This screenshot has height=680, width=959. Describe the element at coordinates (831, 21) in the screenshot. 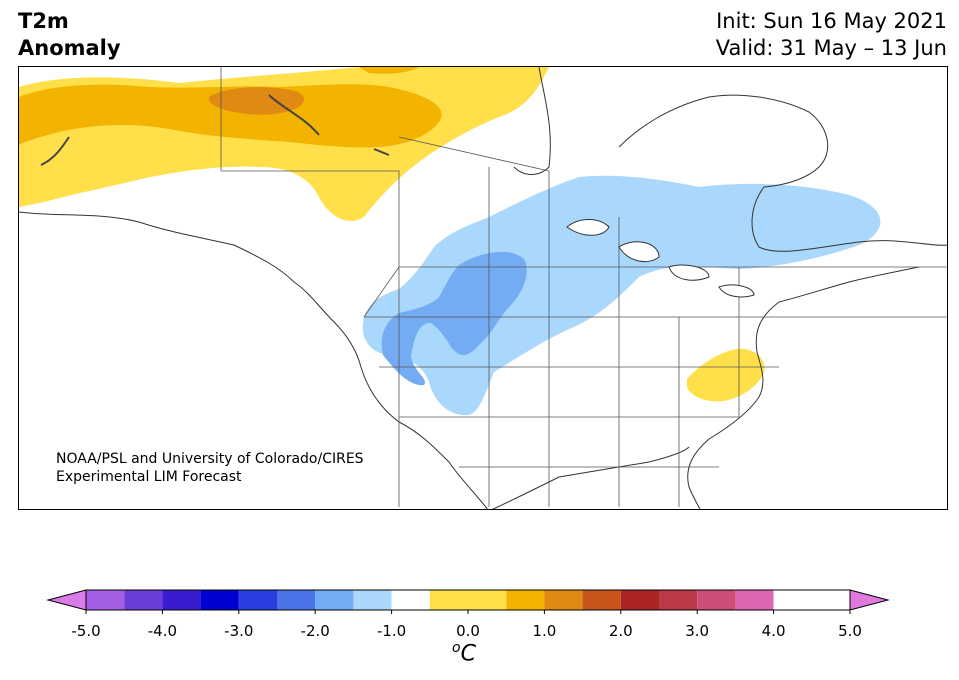

I see `init-date: Init: Sun 16 May 2021` at that location.